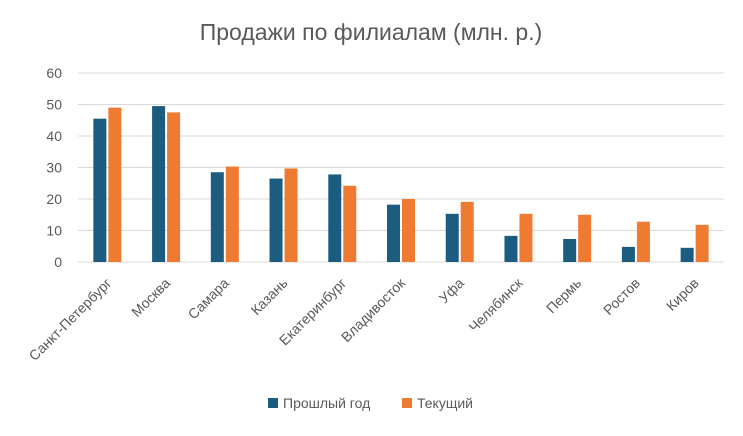 This screenshot has height=436, width=743. What do you see at coordinates (451, 290) in the screenshot?
I see `x-tick-label: Уфа` at bounding box center [451, 290].